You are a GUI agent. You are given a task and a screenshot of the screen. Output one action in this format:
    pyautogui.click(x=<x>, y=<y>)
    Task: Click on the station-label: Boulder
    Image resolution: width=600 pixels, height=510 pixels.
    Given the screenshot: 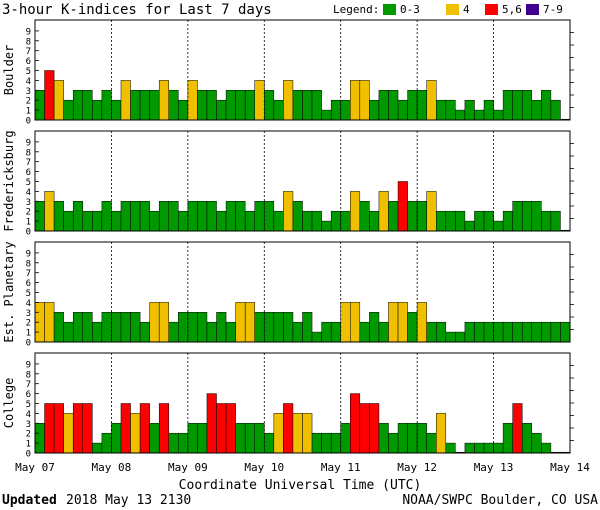 What is the action you would take?
    pyautogui.click(x=9, y=70)
    